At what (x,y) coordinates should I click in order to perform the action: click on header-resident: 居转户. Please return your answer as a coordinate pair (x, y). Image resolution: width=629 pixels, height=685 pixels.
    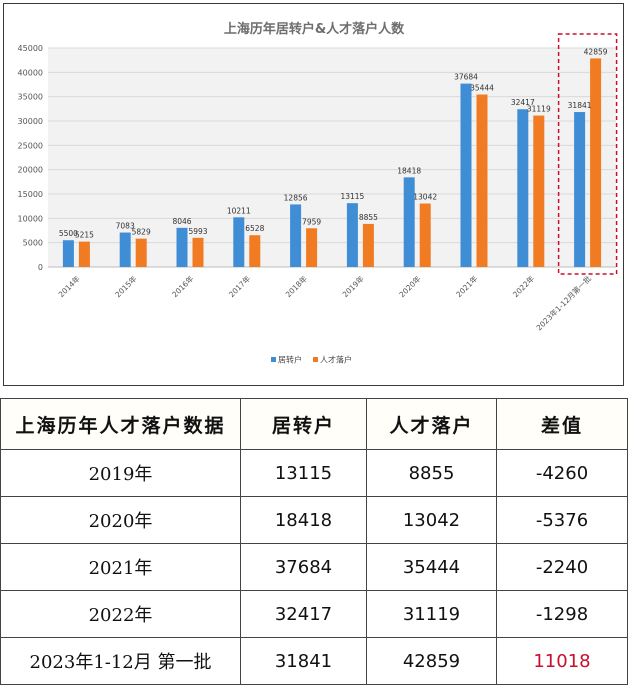
    Looking at the image, I should click on (303, 424).